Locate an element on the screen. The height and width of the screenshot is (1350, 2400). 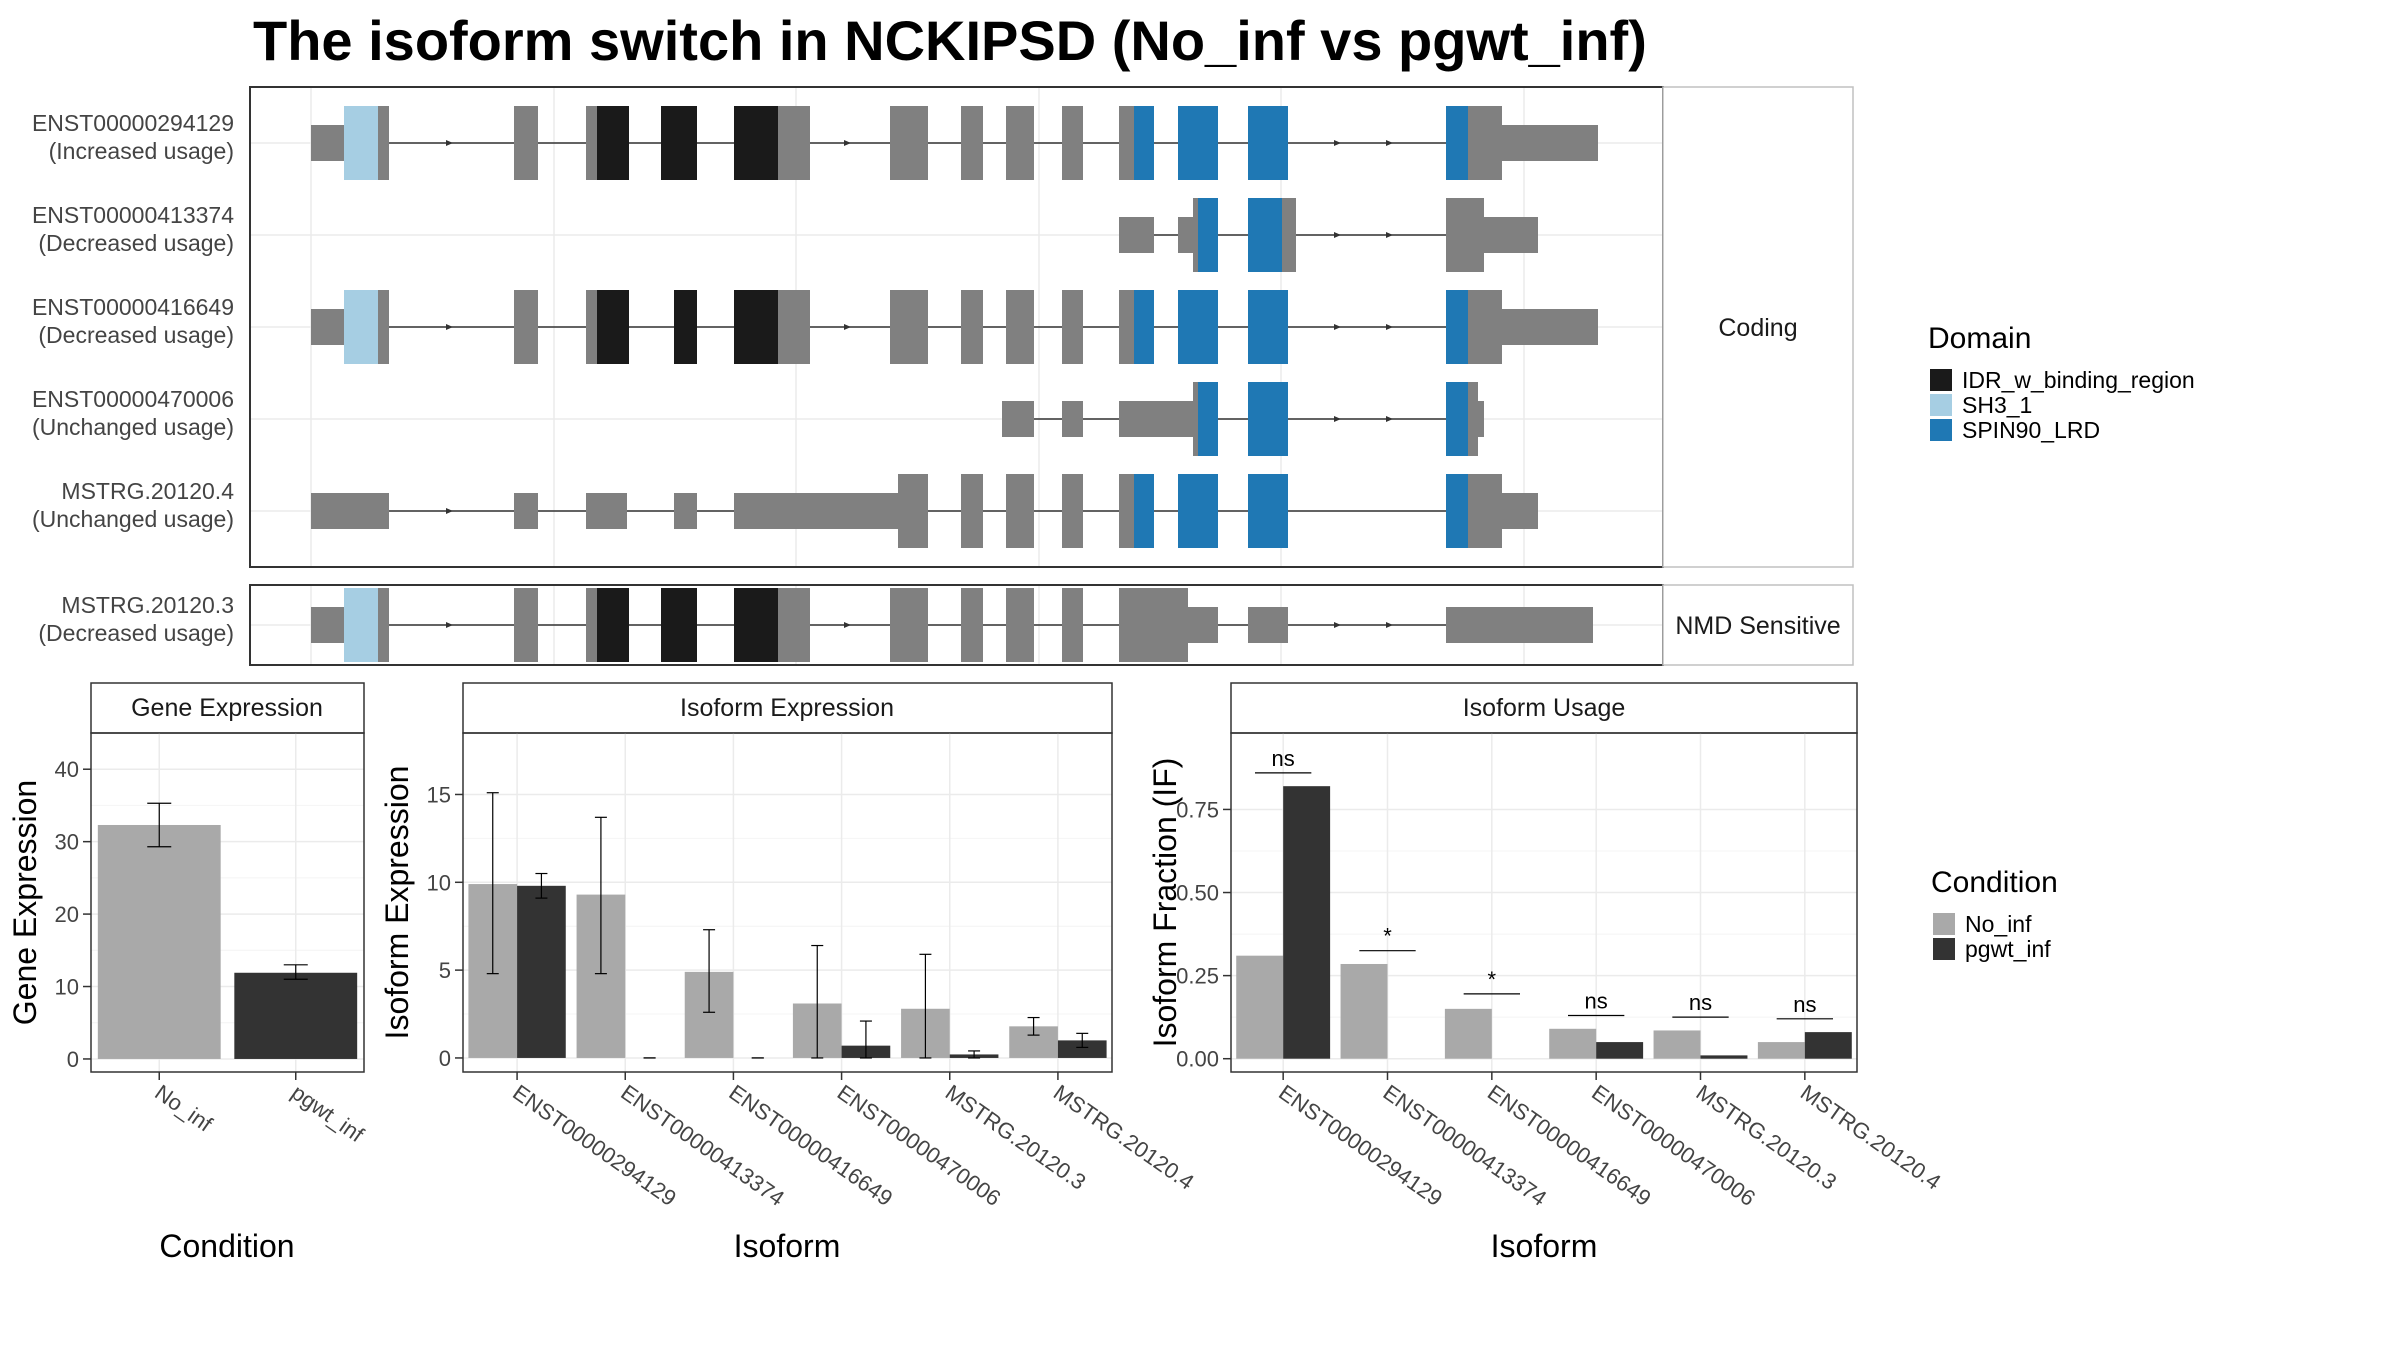
bar-pgwt_inf is located at coordinates (1828, 1045).